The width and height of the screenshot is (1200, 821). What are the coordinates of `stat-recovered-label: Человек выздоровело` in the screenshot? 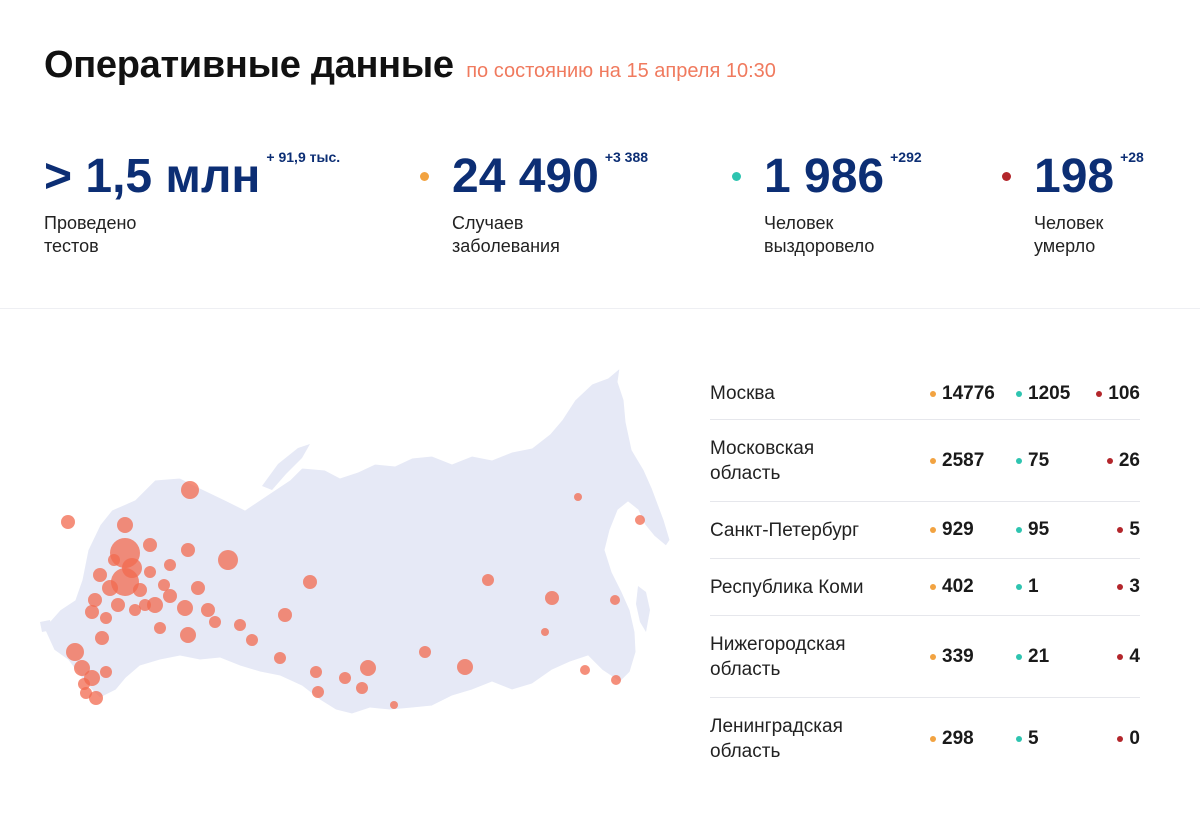 It's located at (819, 234).